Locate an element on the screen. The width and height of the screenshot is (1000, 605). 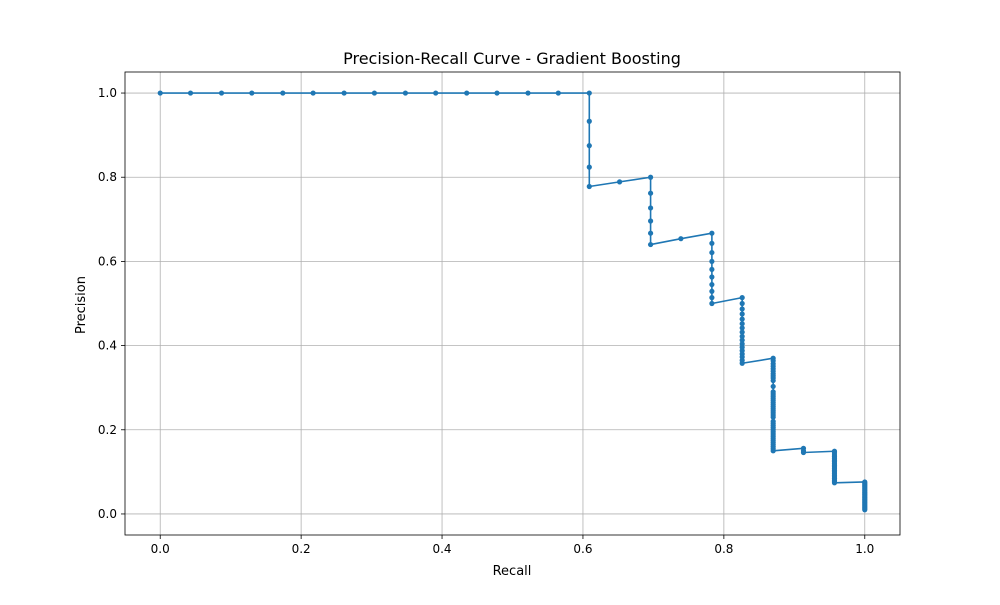
x-tick-label: 0.0 is located at coordinates (160, 549).